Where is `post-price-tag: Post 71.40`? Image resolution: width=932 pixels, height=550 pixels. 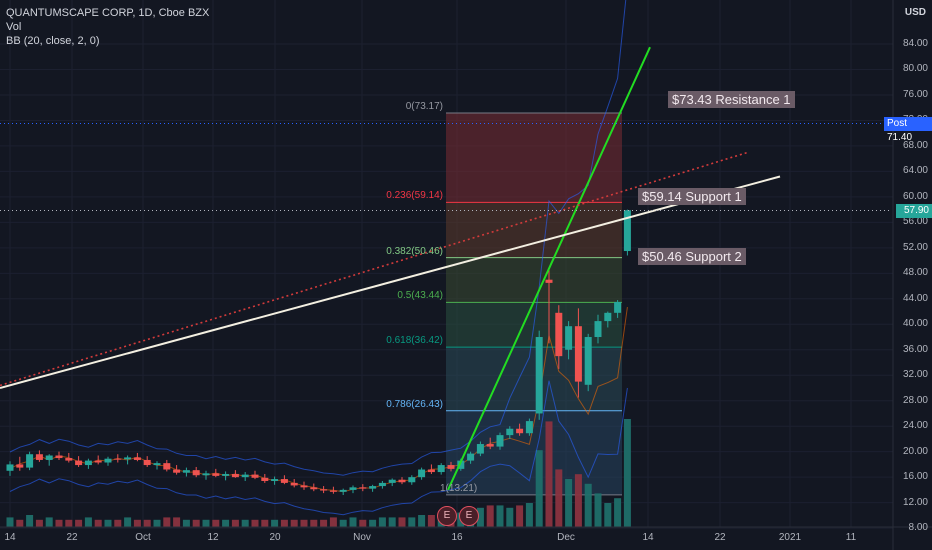
post-price-tag: Post 71.40 is located at coordinates (908, 130).